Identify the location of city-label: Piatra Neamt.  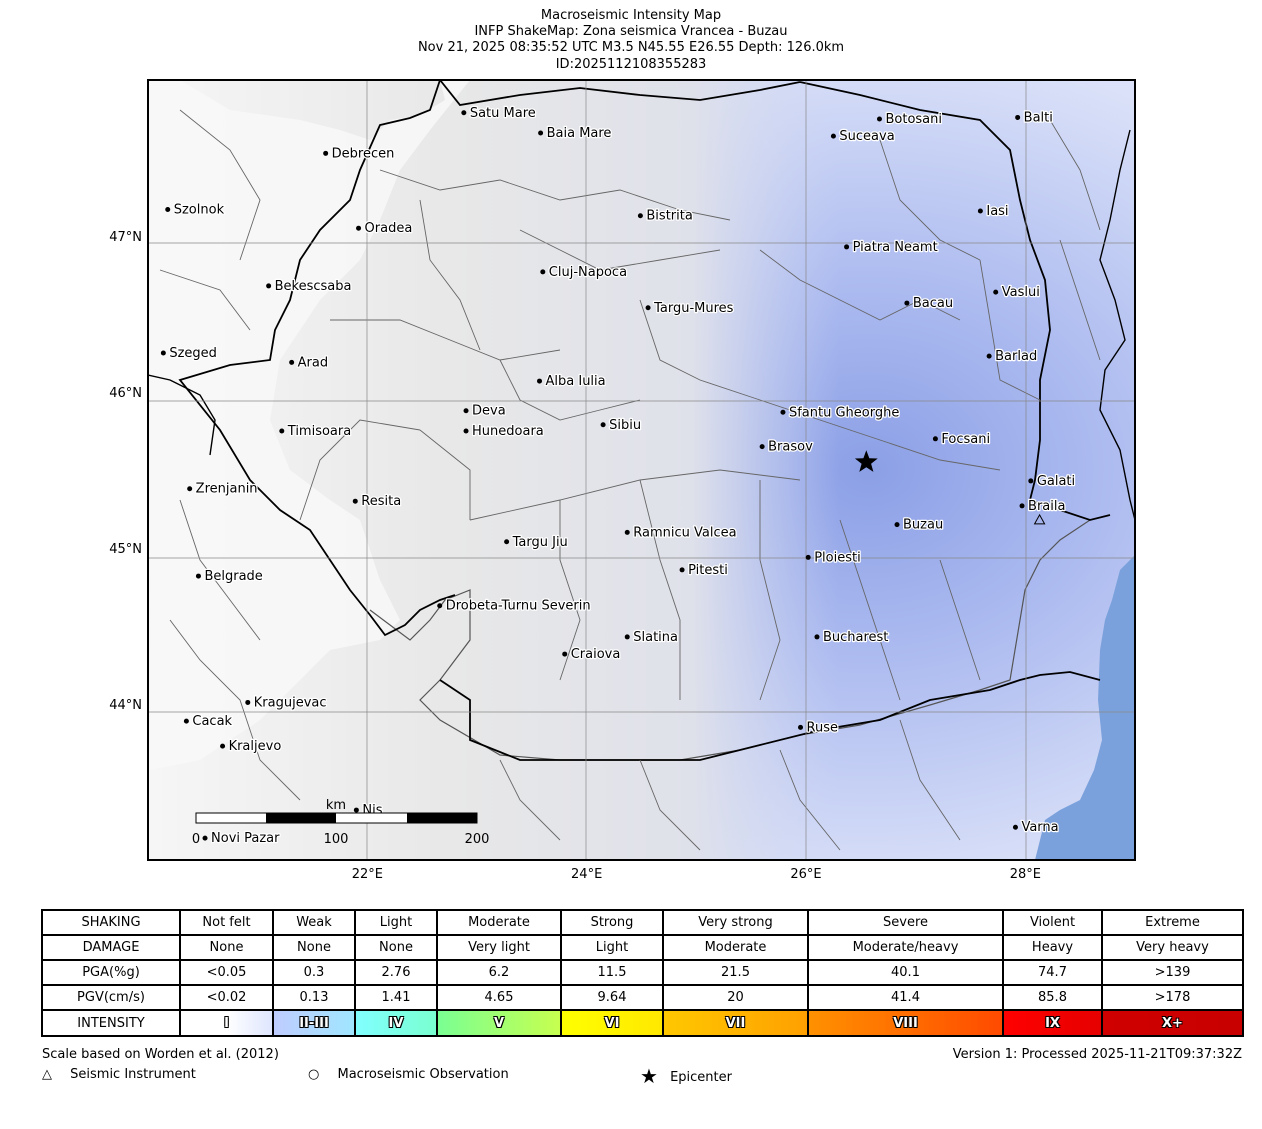
(895, 247).